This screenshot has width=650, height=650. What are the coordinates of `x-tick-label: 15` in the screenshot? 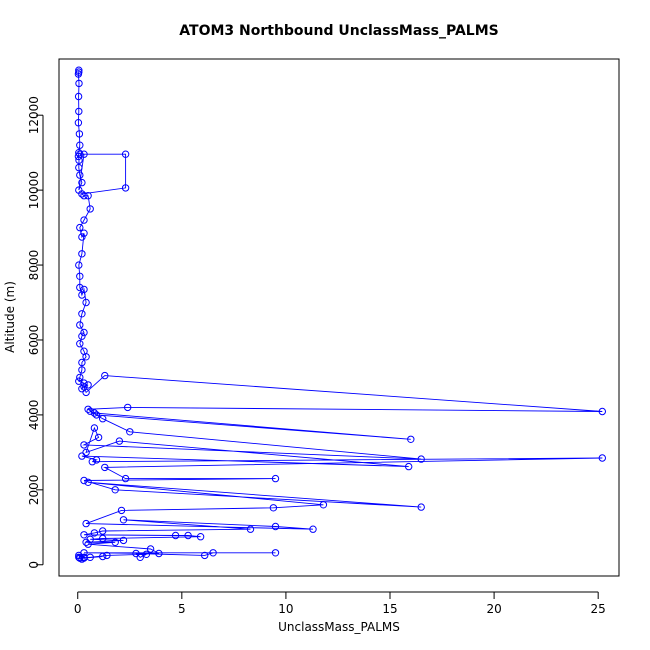 It's located at (389, 609).